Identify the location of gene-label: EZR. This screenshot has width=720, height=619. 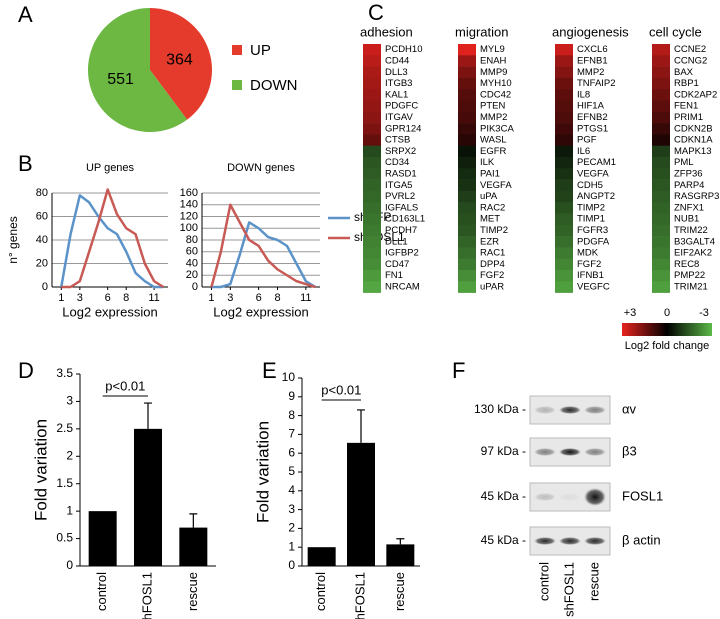
(489, 241).